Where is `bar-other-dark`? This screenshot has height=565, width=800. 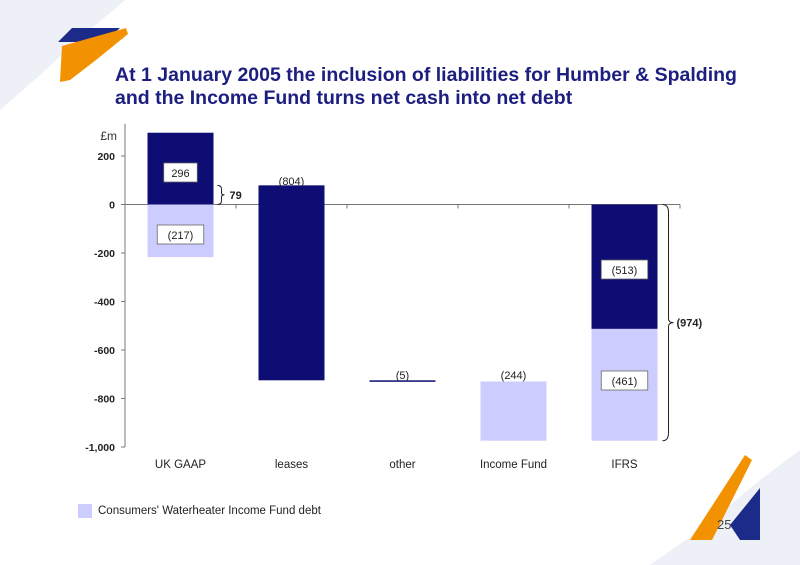
bar-other-dark is located at coordinates (402, 381).